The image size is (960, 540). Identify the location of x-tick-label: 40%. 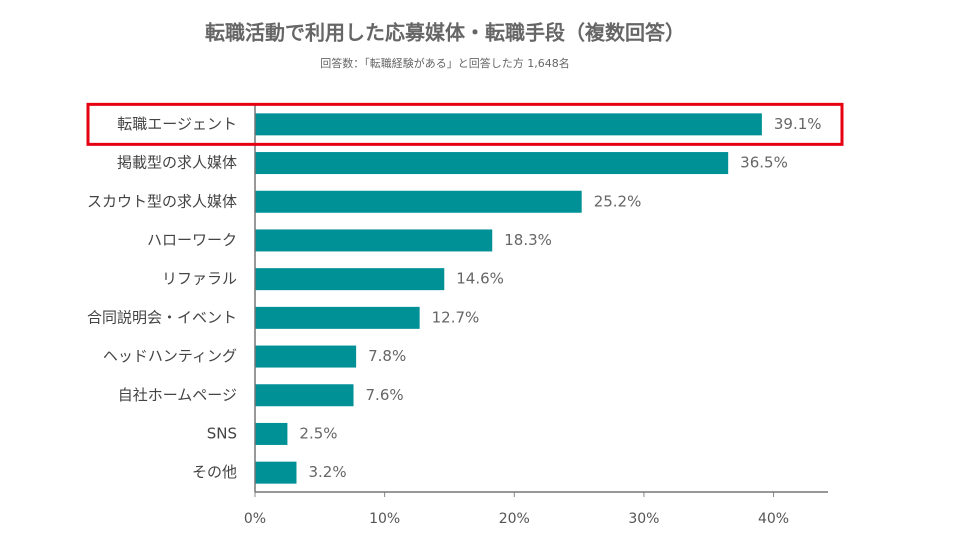
(773, 519).